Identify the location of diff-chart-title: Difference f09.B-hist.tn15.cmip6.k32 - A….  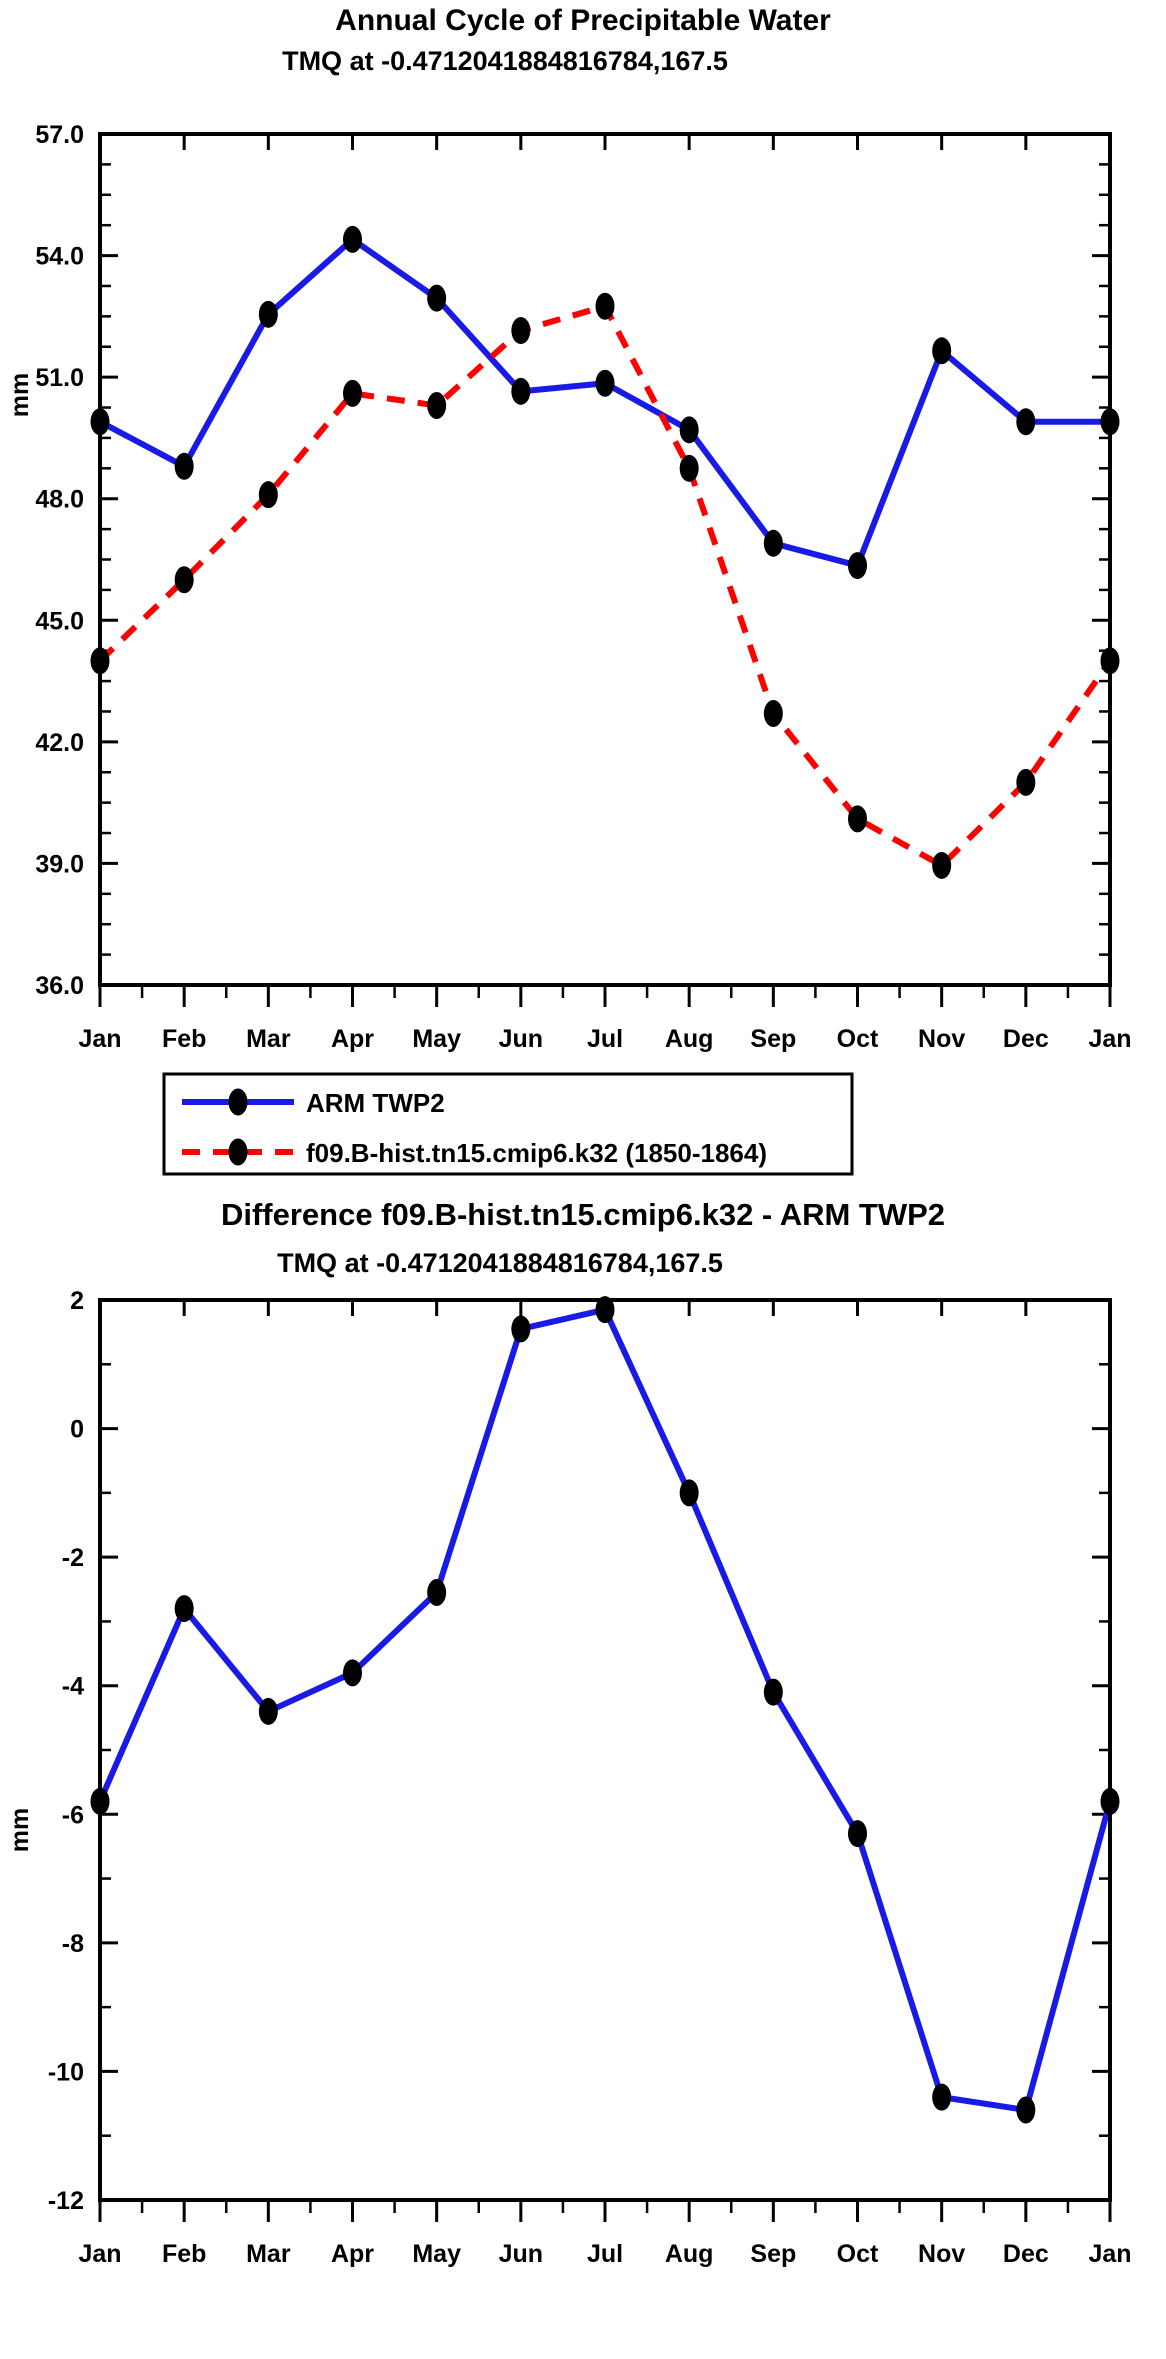
(583, 1214).